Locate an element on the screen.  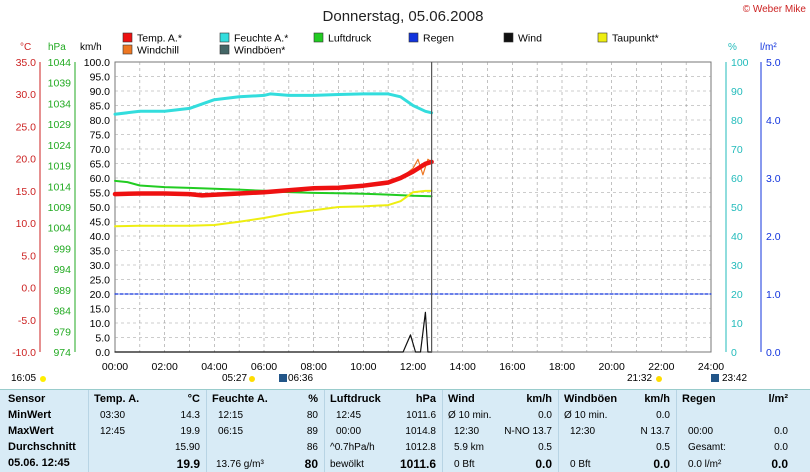
stats-rain-max-value: 0.0 is located at coordinates (781, 431).